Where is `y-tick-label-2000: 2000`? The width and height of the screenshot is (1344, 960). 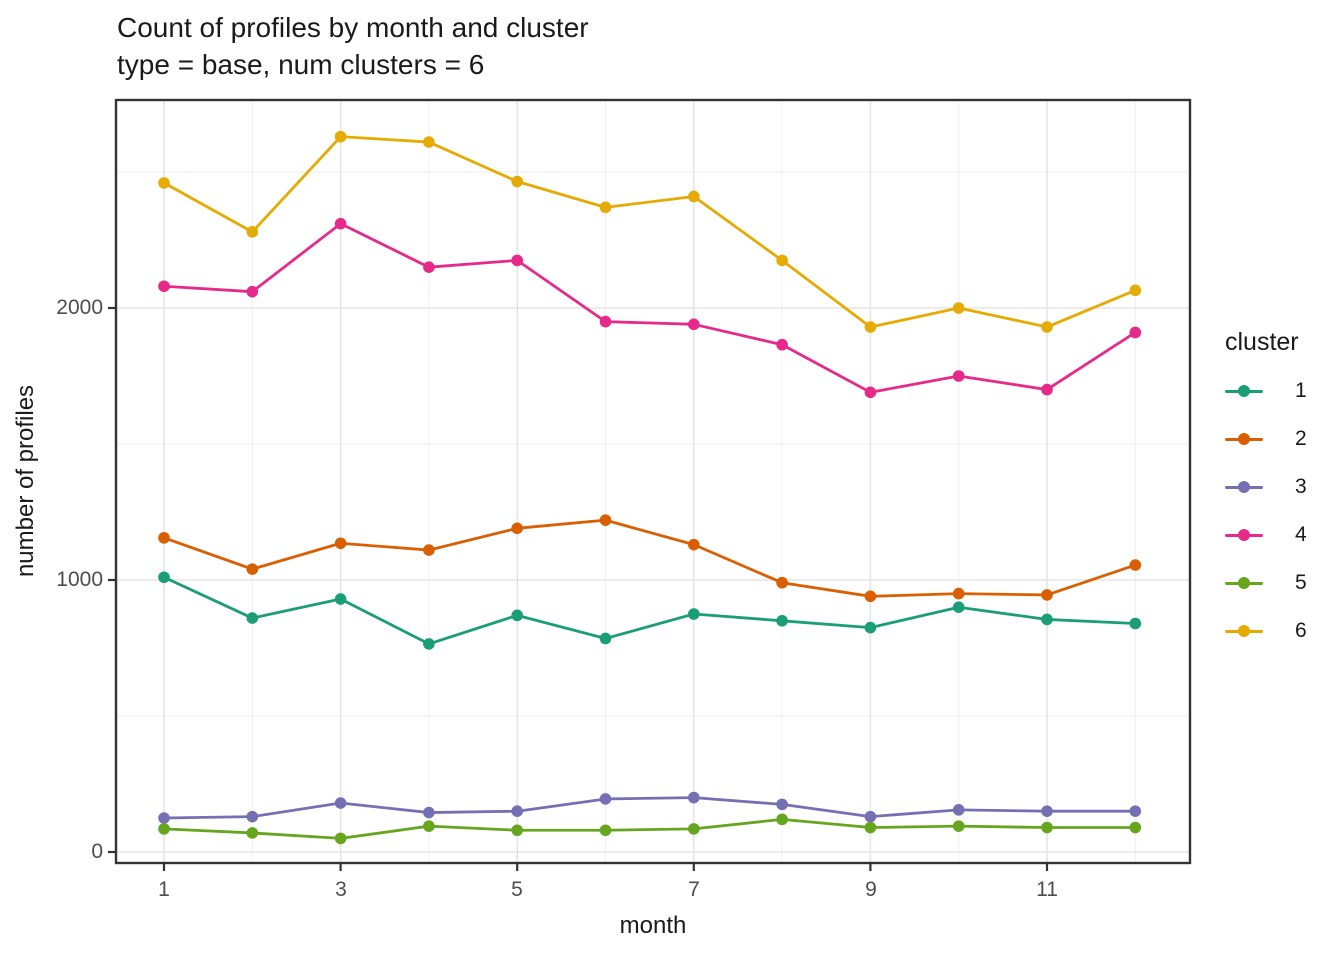
y-tick-label-2000: 2000 is located at coordinates (79, 307).